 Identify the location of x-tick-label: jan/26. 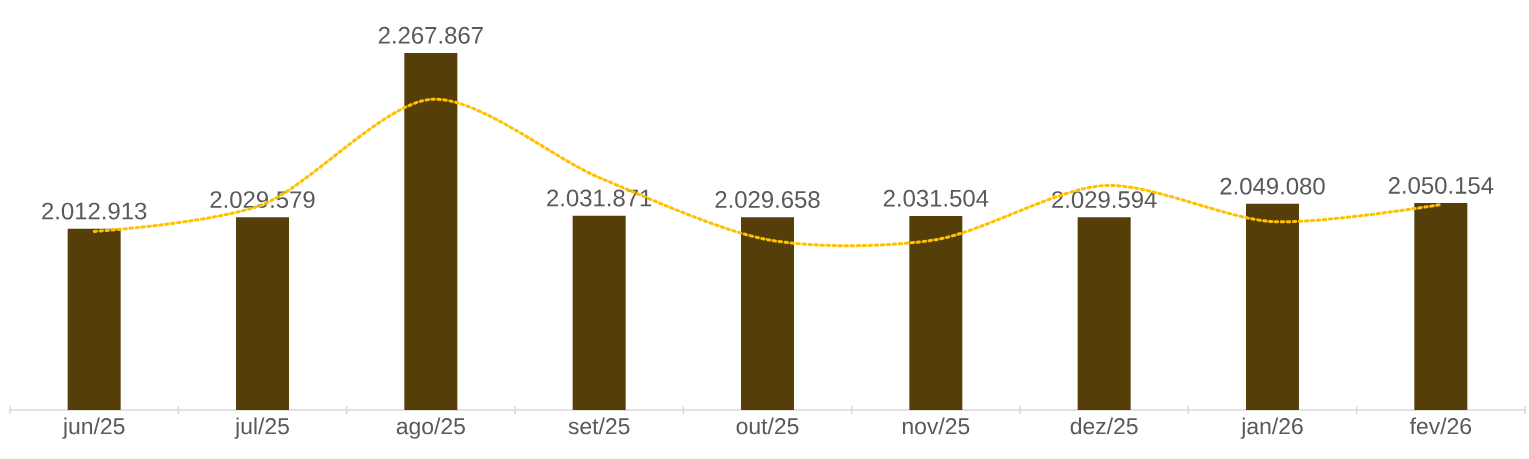
(1271, 428).